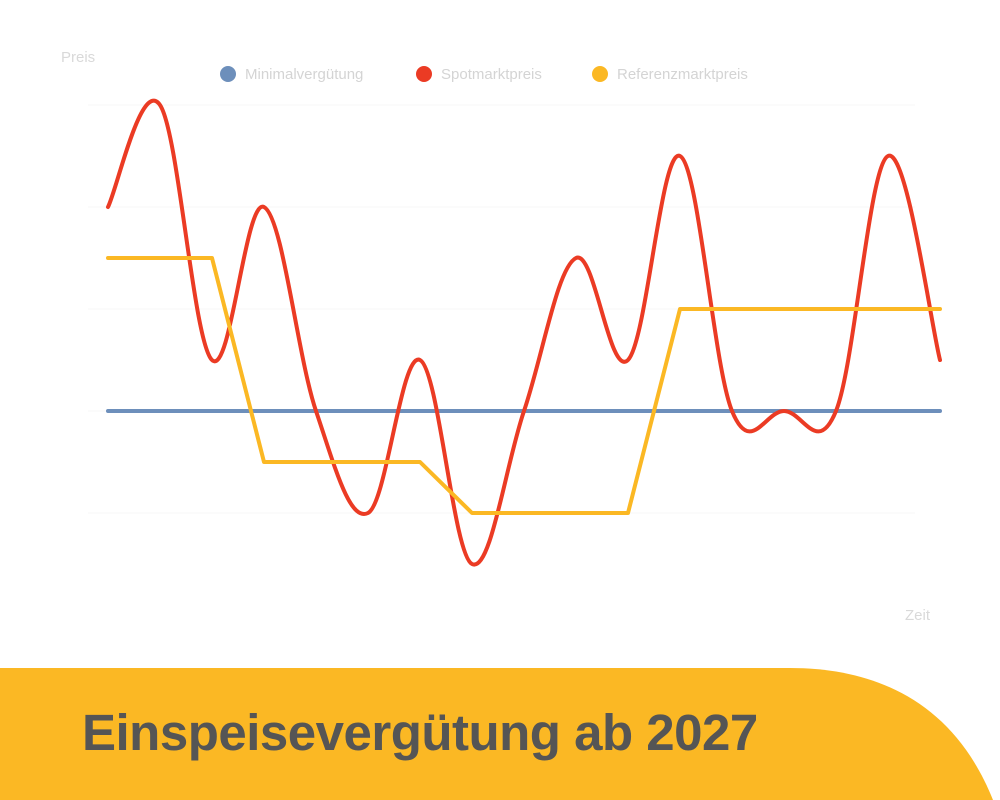 Image resolution: width=1000 pixels, height=800 pixels. I want to click on legend-label-0: Minimalvergütung, so click(304, 74).